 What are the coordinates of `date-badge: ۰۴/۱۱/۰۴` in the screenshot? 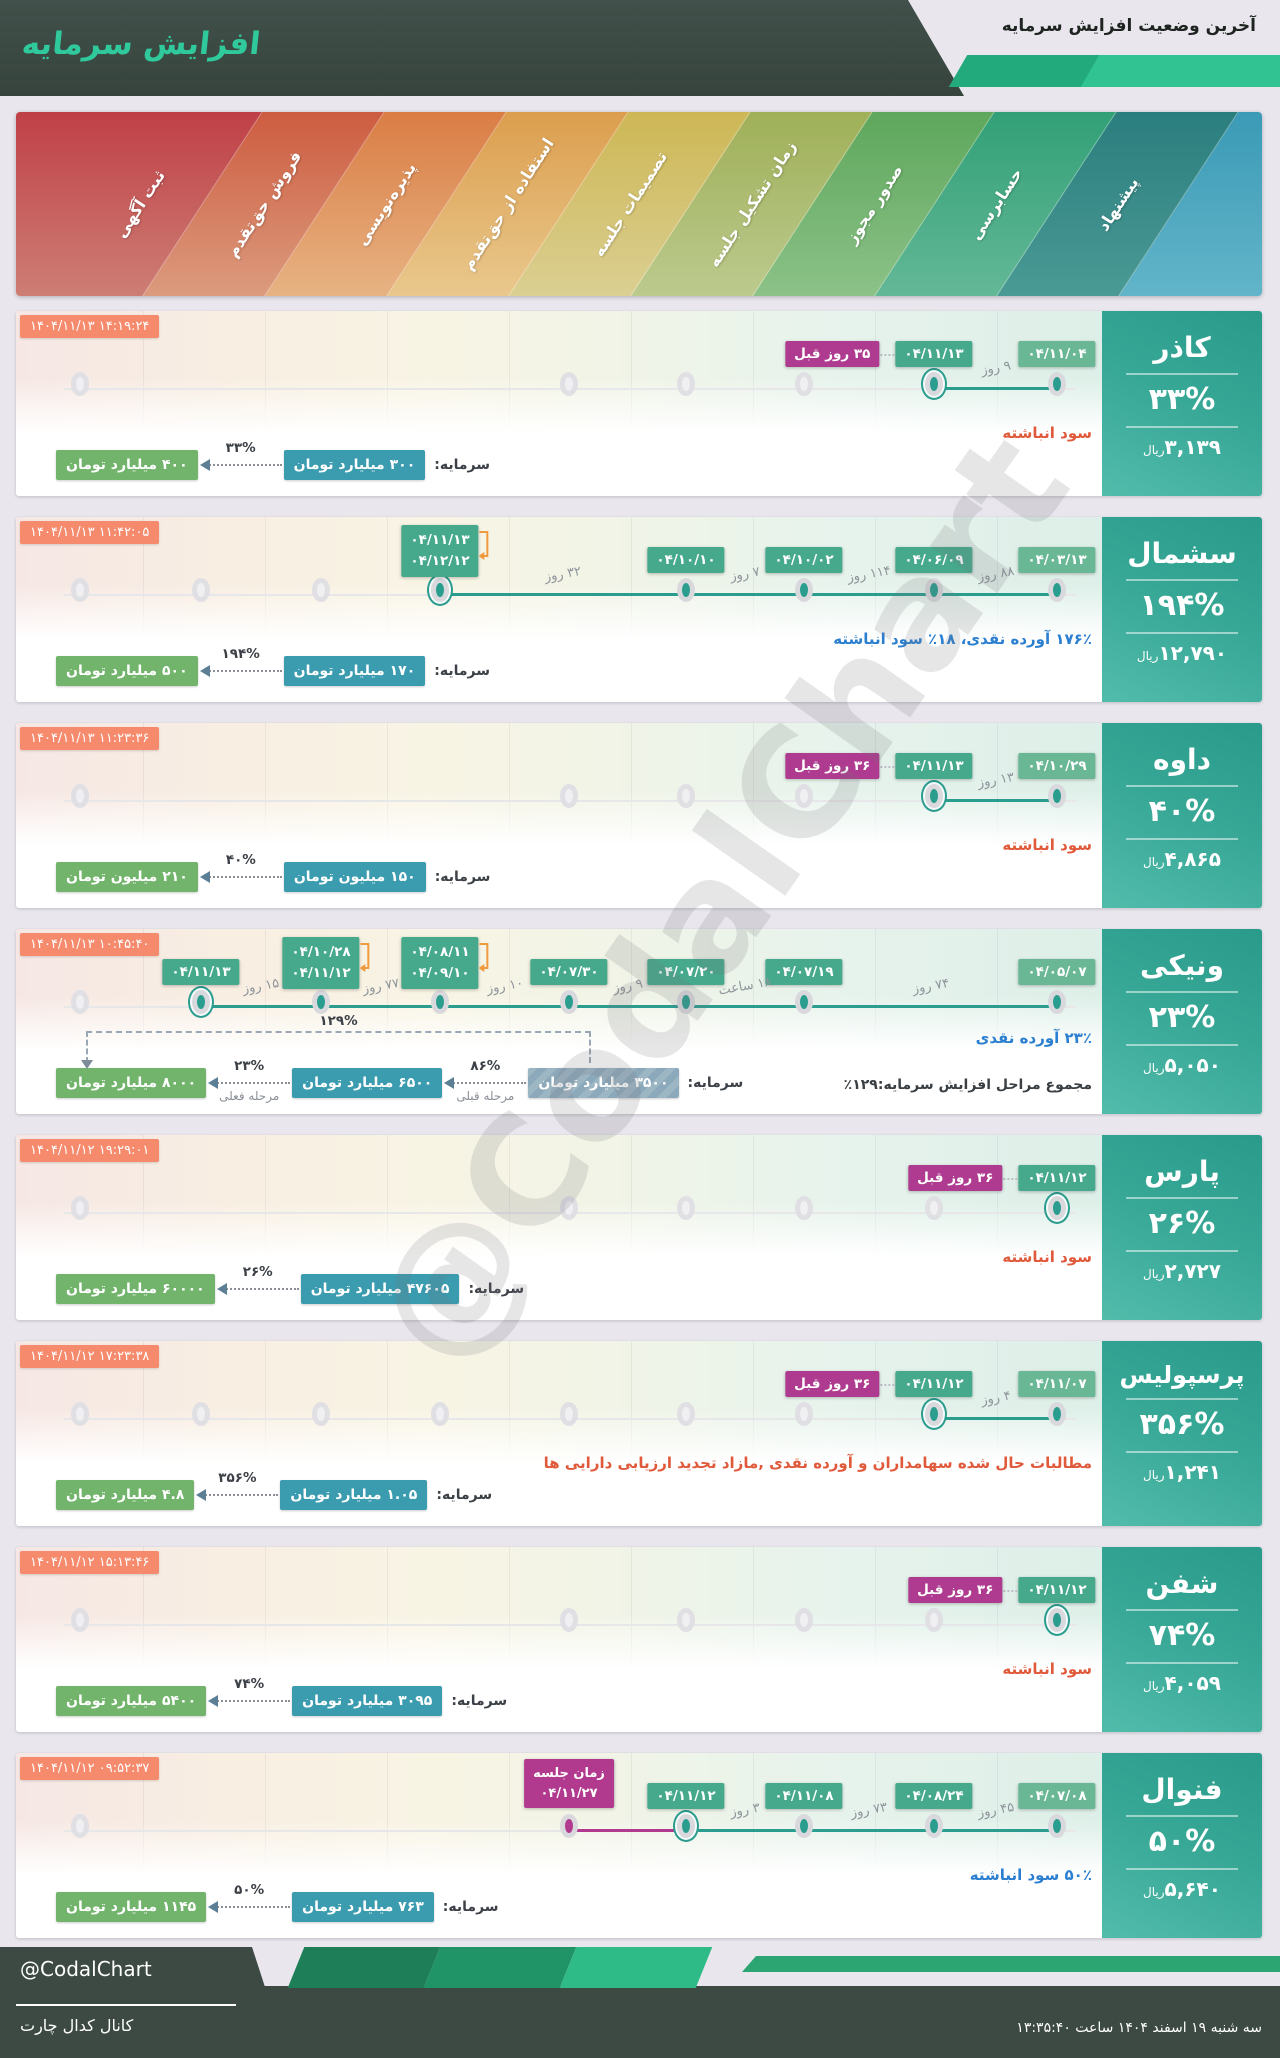 It's located at (1057, 354).